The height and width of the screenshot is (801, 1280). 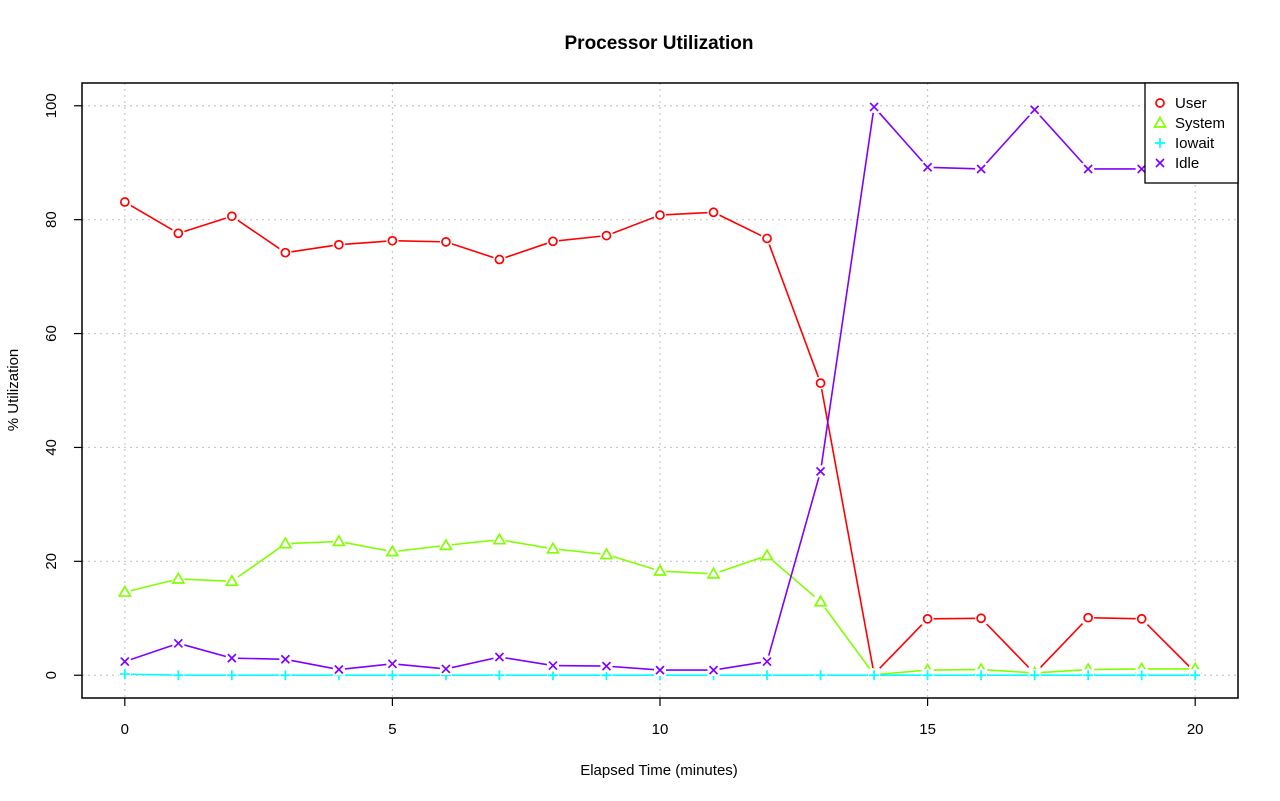 What do you see at coordinates (1191, 133) in the screenshot?
I see `legend: User System Iowait Idle` at bounding box center [1191, 133].